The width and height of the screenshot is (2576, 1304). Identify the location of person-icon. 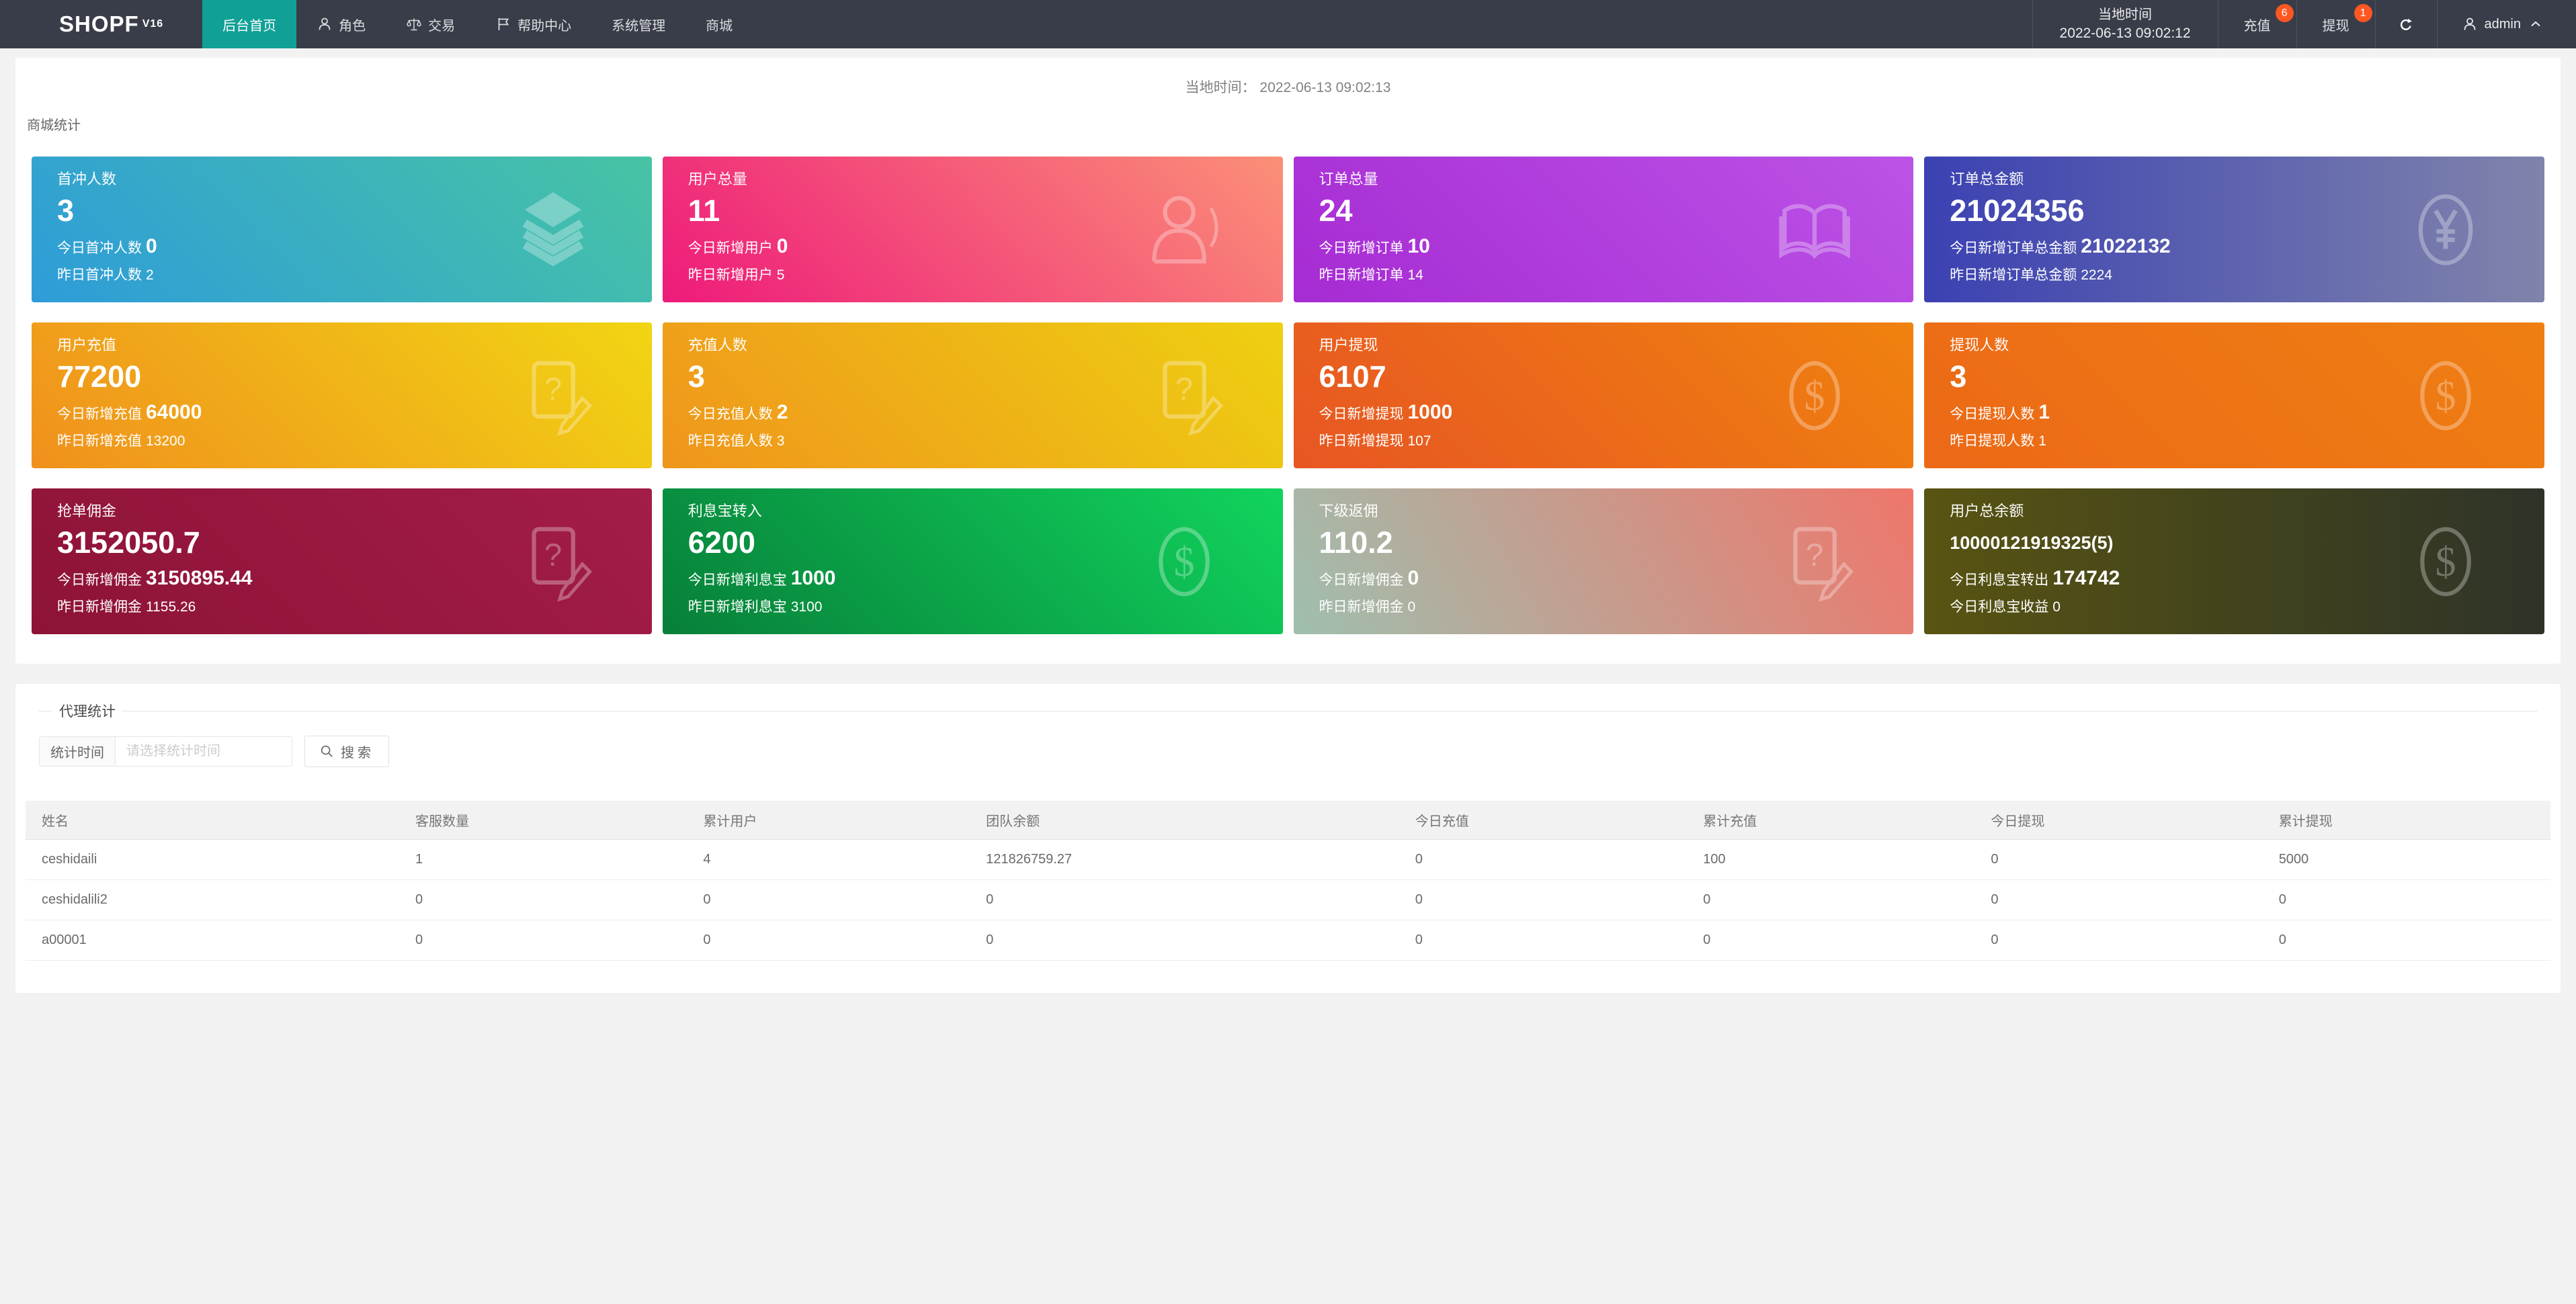
(2470, 24).